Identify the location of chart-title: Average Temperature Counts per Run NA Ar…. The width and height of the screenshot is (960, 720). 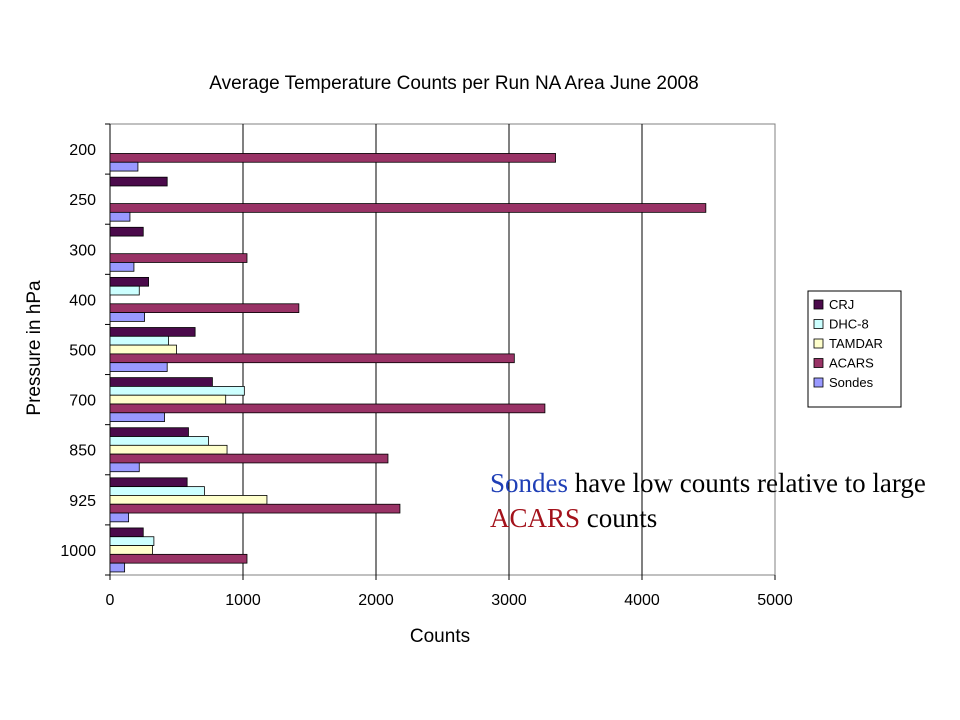
(453, 83).